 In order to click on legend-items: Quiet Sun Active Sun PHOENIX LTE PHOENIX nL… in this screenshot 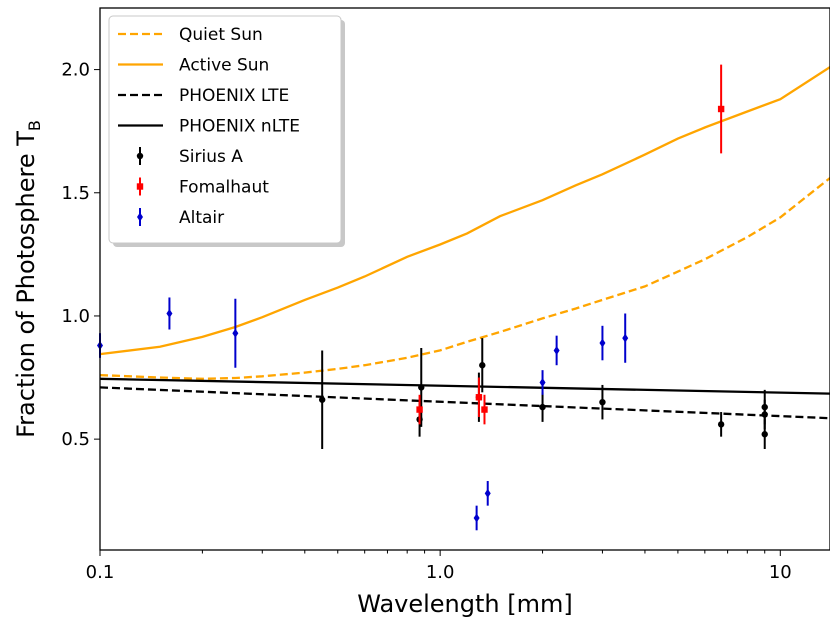, I will do `click(209, 126)`.